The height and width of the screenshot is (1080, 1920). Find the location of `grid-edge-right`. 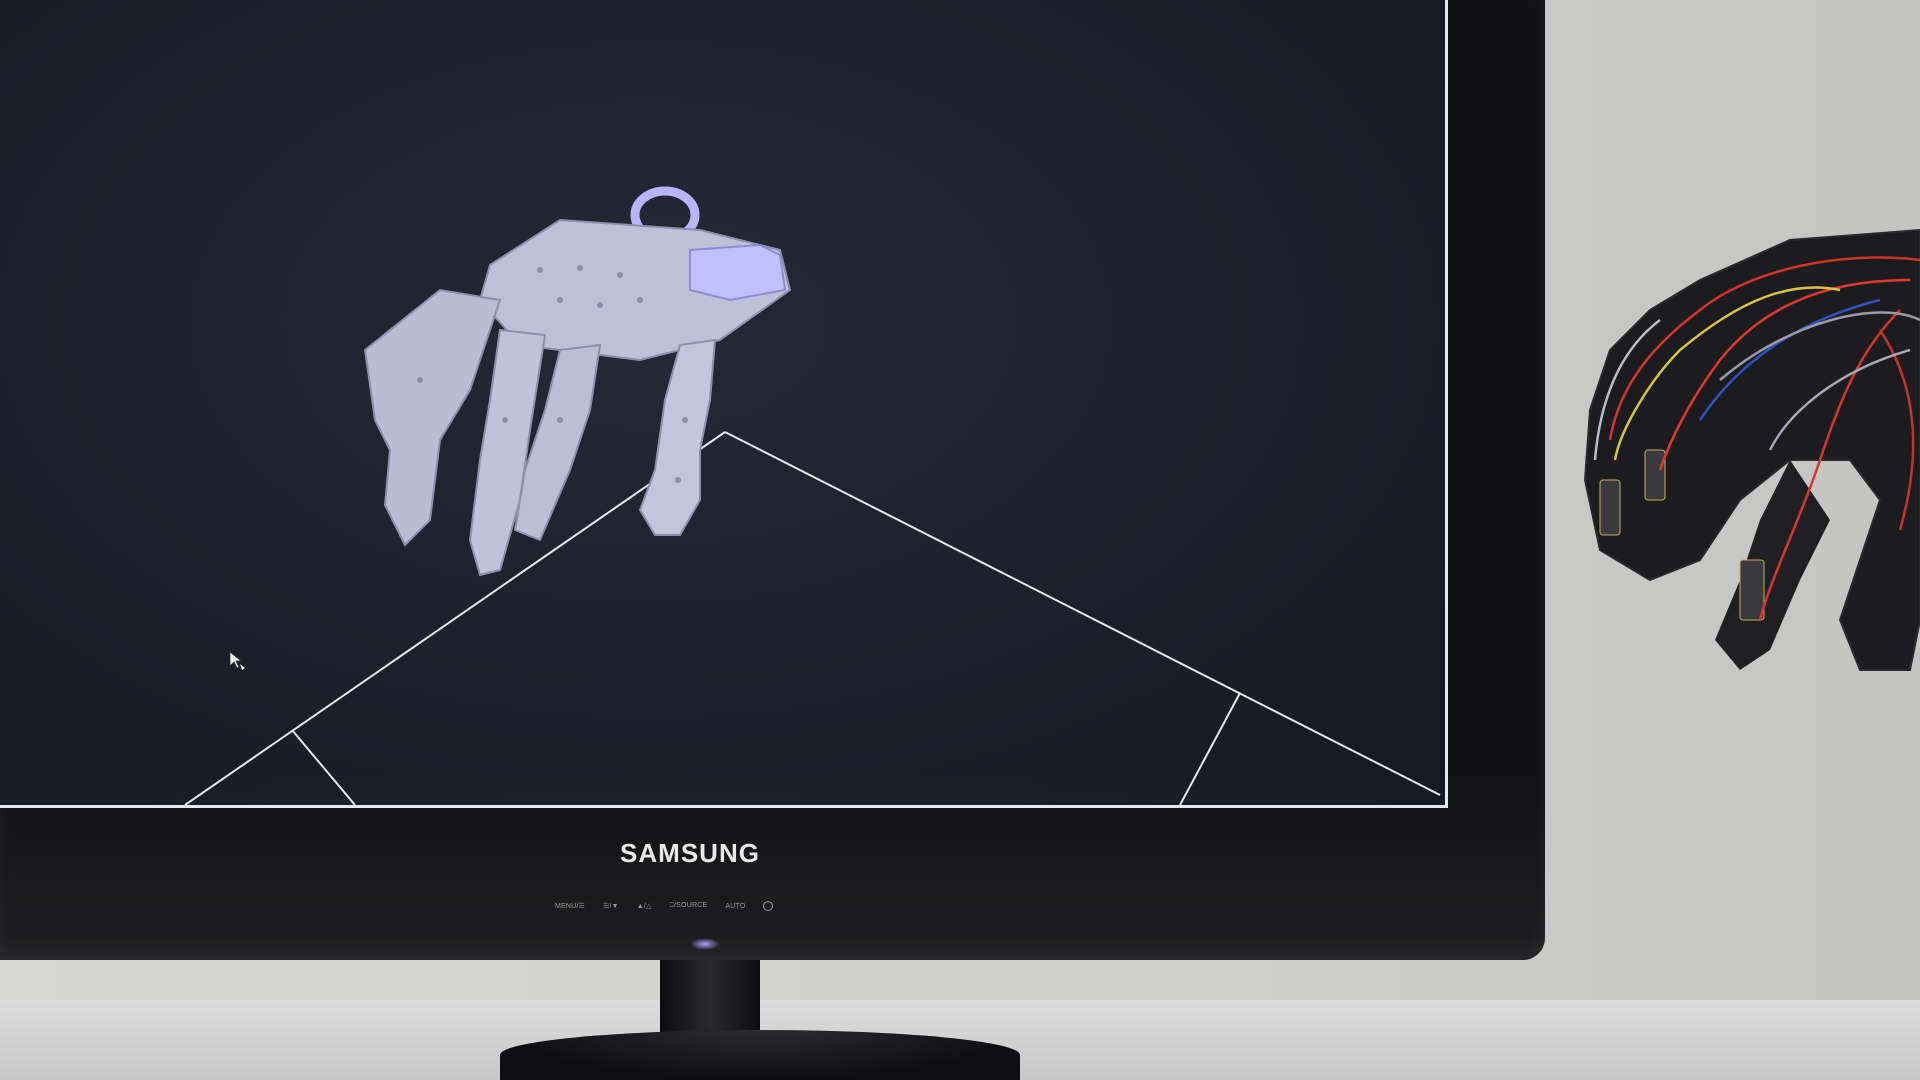

grid-edge-right is located at coordinates (1082, 613).